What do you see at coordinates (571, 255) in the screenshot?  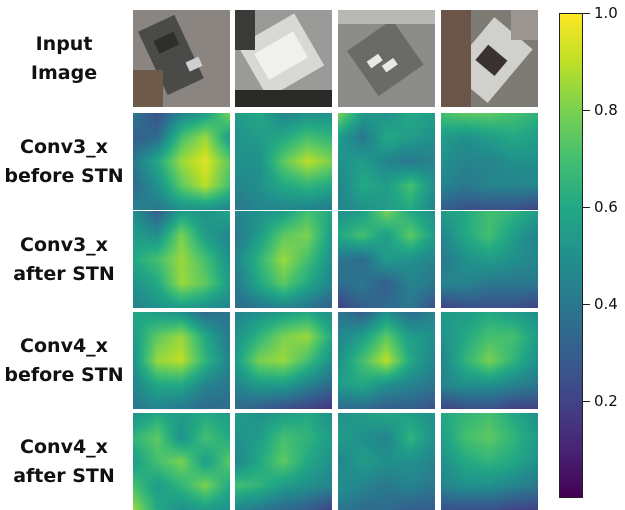 I see `colorbar` at bounding box center [571, 255].